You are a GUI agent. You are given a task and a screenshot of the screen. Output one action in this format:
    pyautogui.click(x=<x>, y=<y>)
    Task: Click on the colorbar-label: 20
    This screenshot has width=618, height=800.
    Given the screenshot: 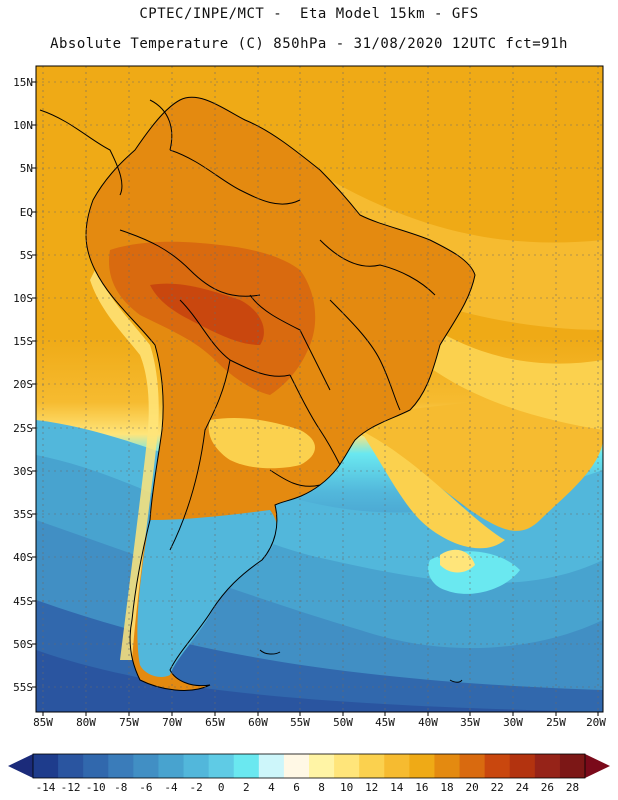 What is the action you would take?
    pyautogui.click(x=472, y=787)
    